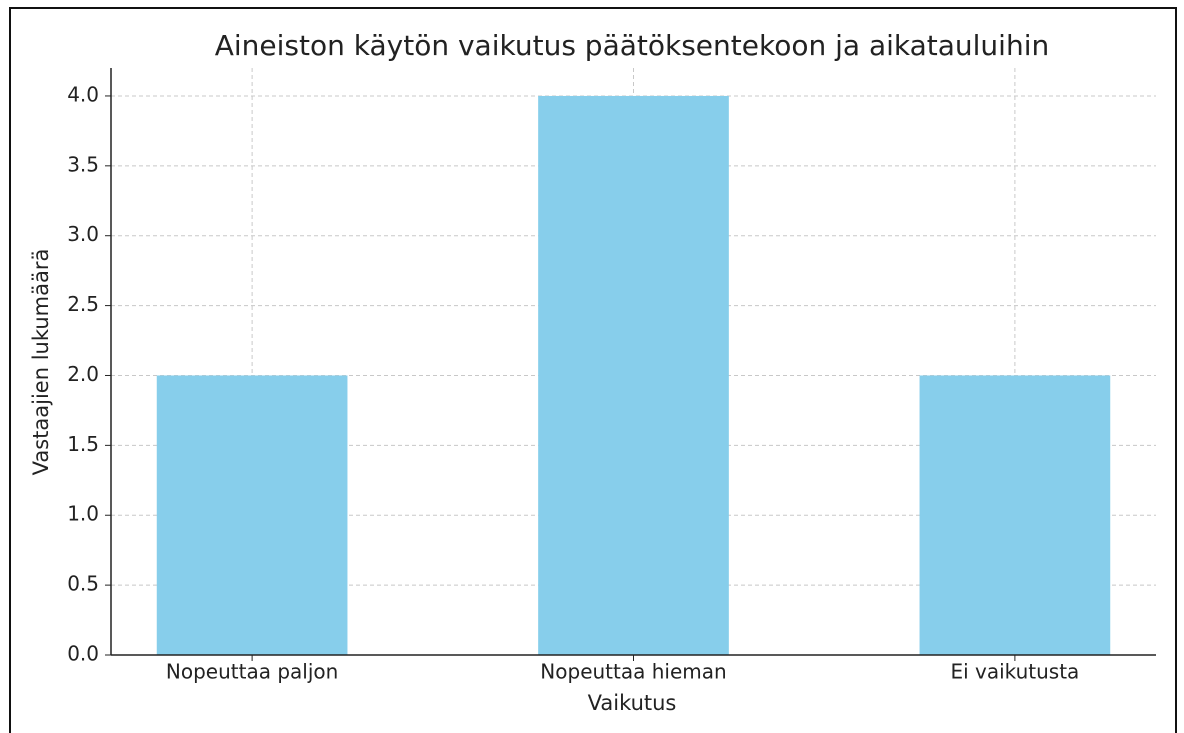  Describe the element at coordinates (252, 672) in the screenshot. I see `x-tick-label: Nopeuttaa paljon` at that location.